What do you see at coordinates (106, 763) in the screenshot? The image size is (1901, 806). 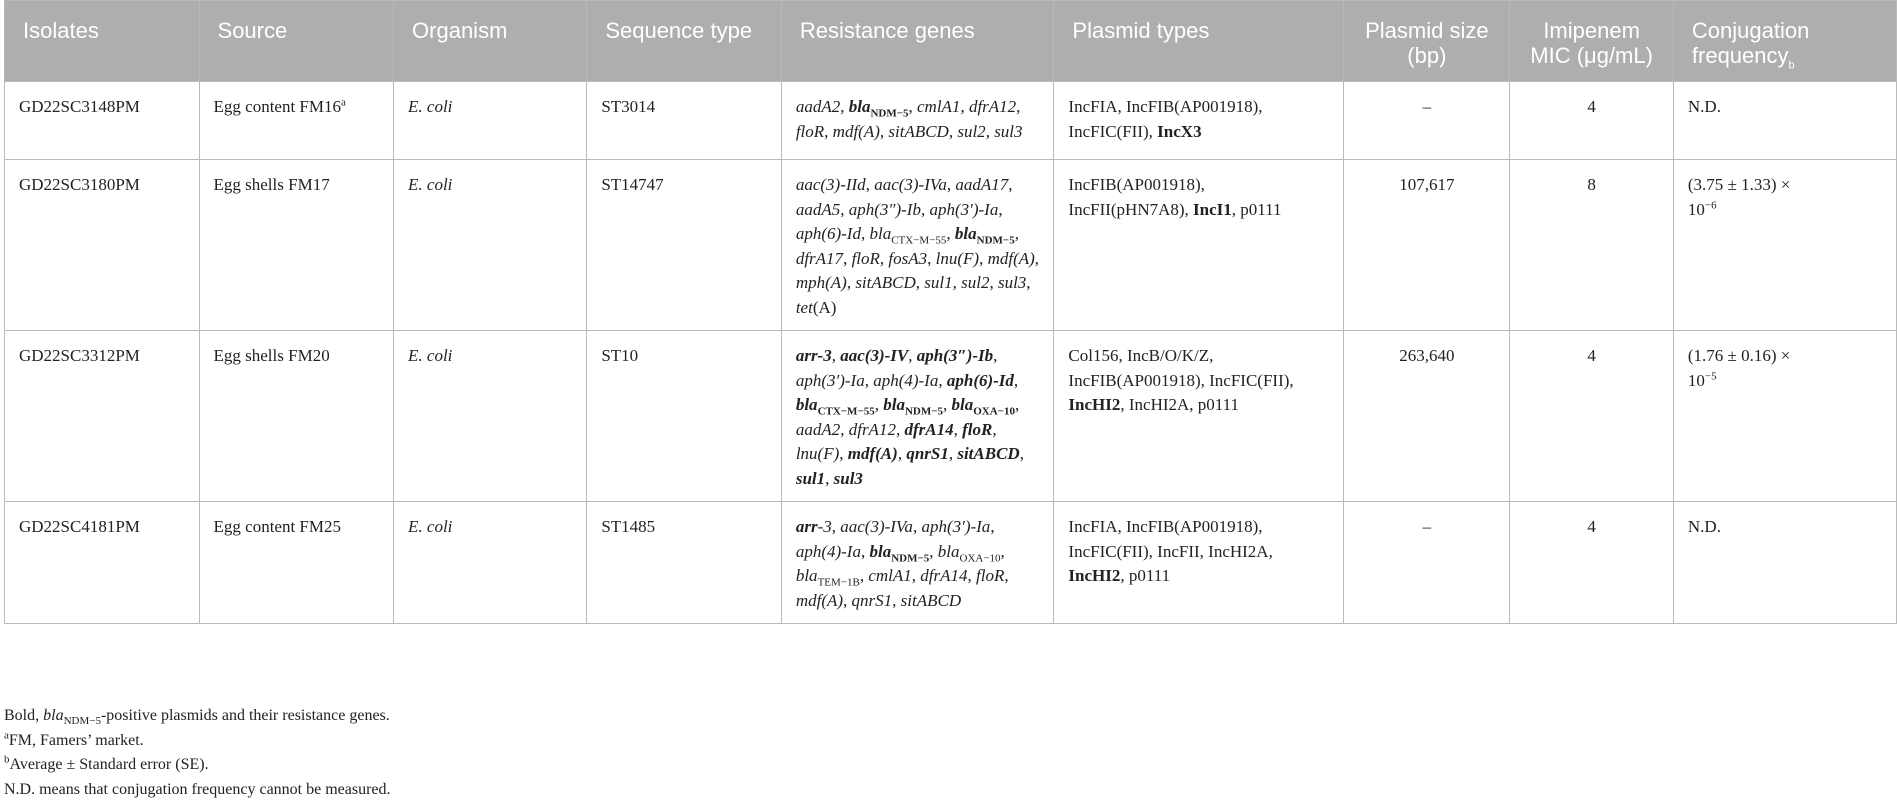 I see `footnote-b: bAverage ± Standard error (SE).` at bounding box center [106, 763].